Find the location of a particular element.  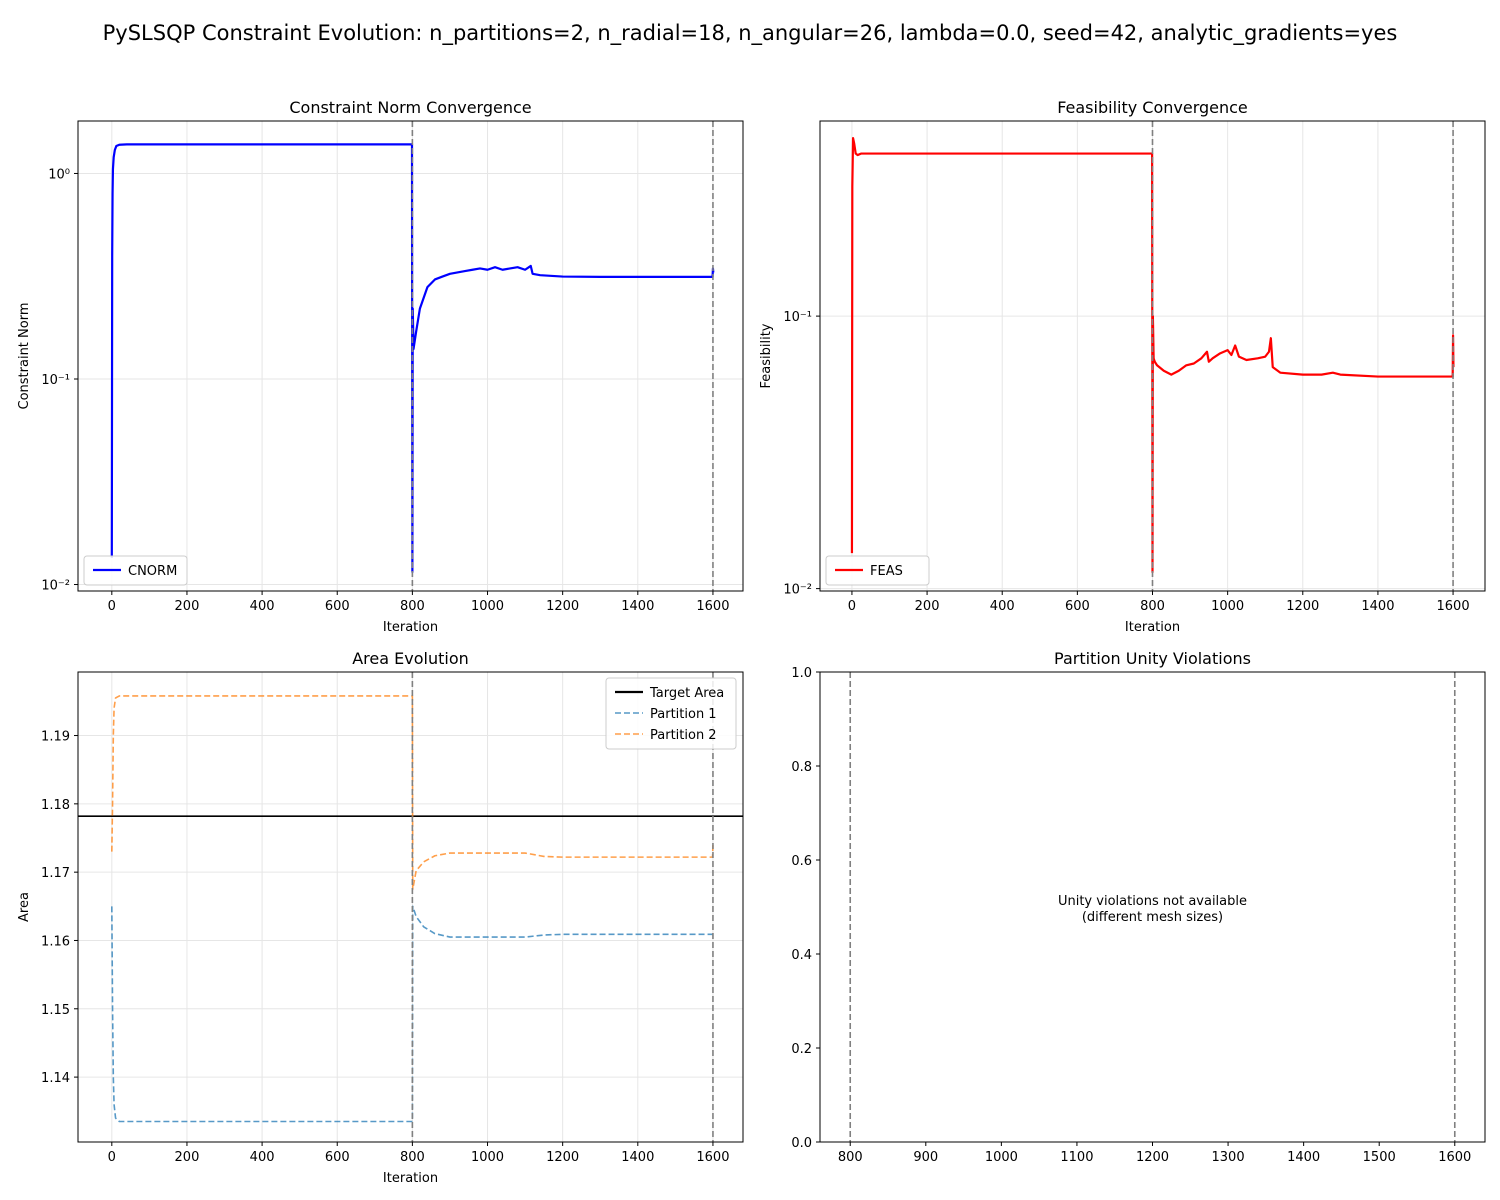

chart-title: Partition Unity Violations is located at coordinates (1152, 658).